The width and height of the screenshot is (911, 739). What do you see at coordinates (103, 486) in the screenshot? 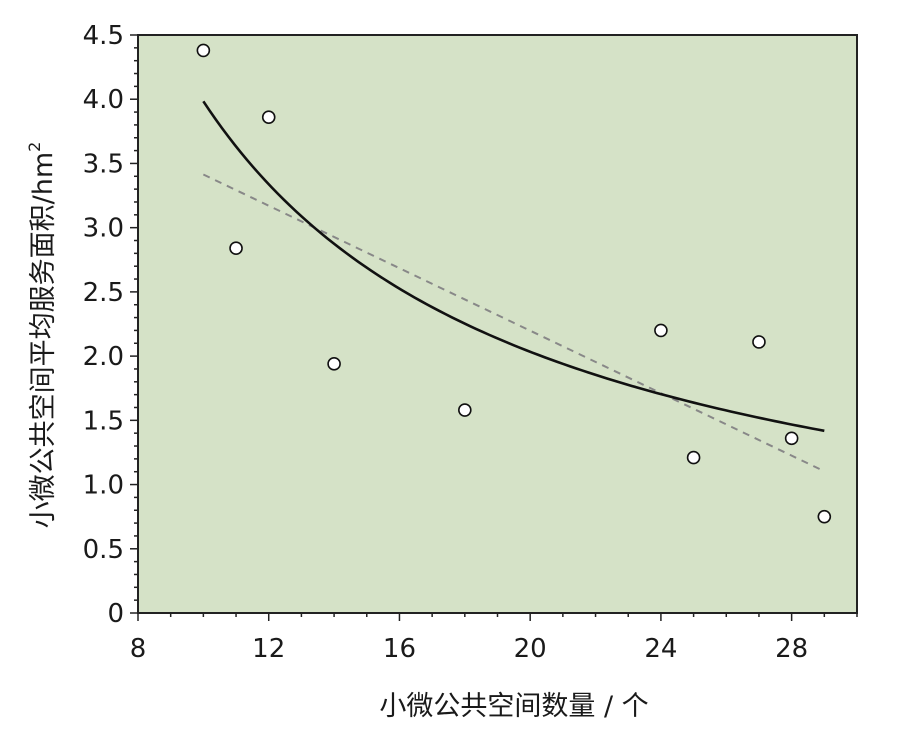
I see `y-tick-label: 1.0` at bounding box center [103, 486].